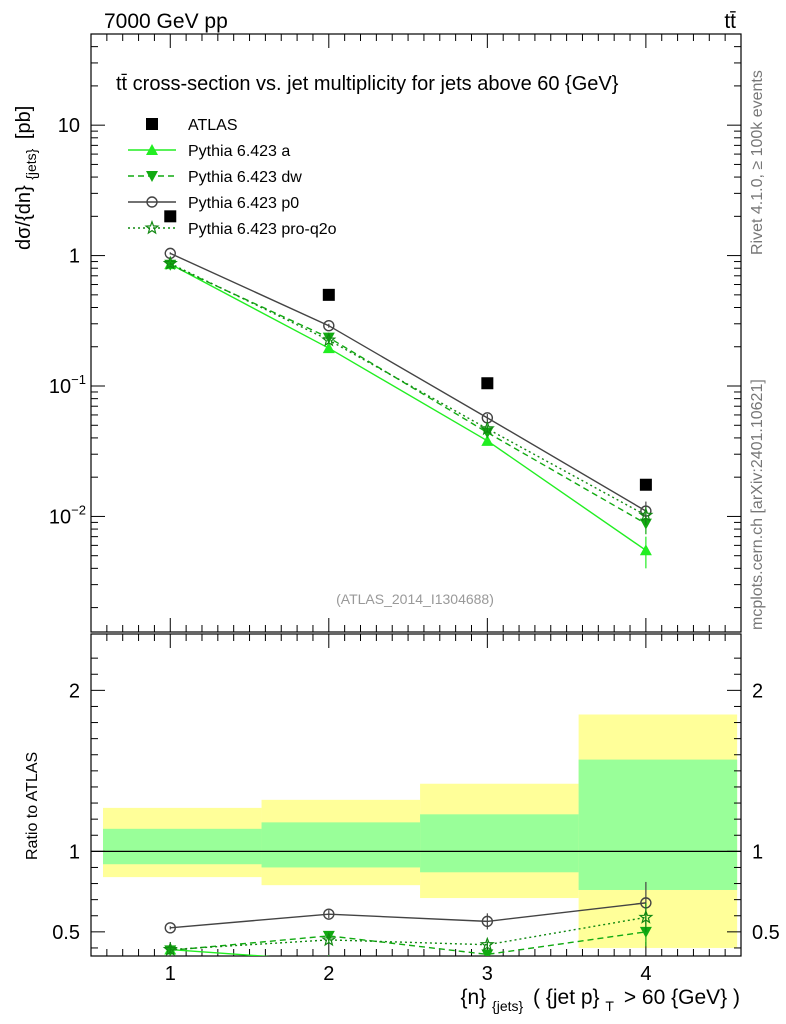 Image resolution: width=786 pixels, height=1024 pixels. Describe the element at coordinates (32, 806) in the screenshot. I see `ratio-ylabel: Ratio to ATLAS` at that location.